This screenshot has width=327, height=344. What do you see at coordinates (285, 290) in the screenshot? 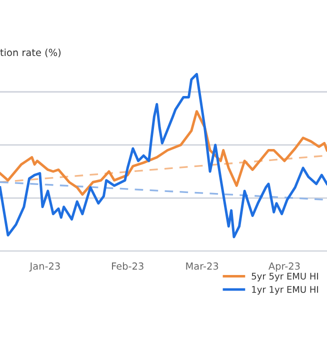
I see `legend-label: 1yr 1yr EMU HI` at bounding box center [285, 290].